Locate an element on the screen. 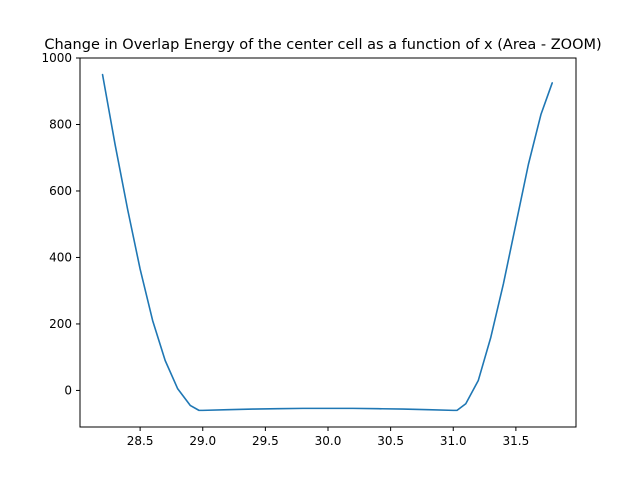 The width and height of the screenshot is (640, 480). y-tick-label: 400 is located at coordinates (60, 257).